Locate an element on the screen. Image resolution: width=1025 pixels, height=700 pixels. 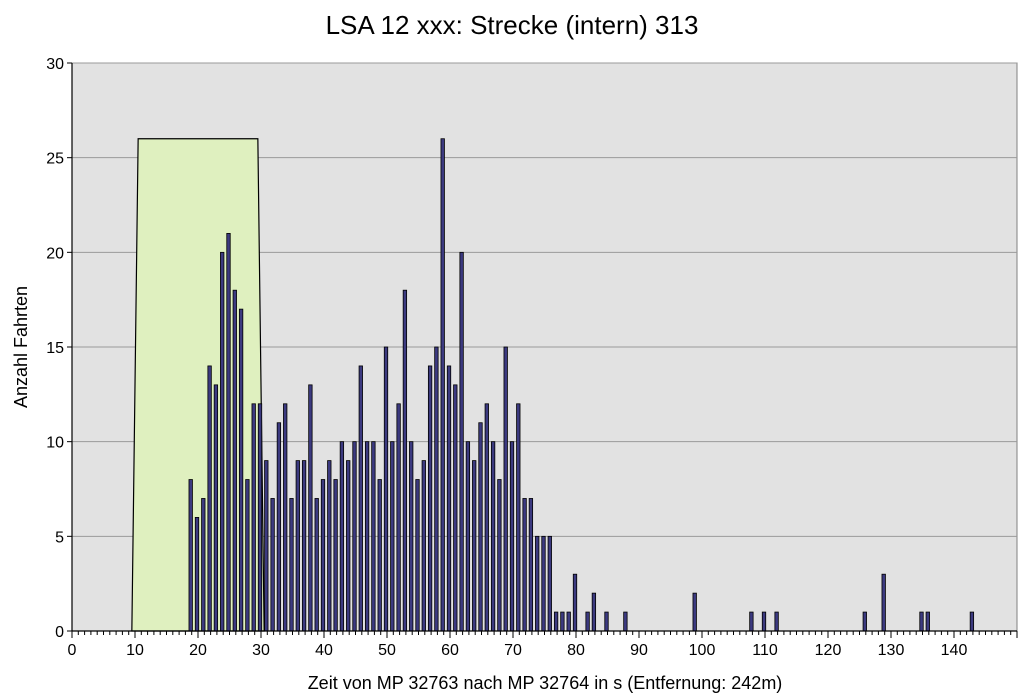
x-tick-label: 100 is located at coordinates (702, 650).